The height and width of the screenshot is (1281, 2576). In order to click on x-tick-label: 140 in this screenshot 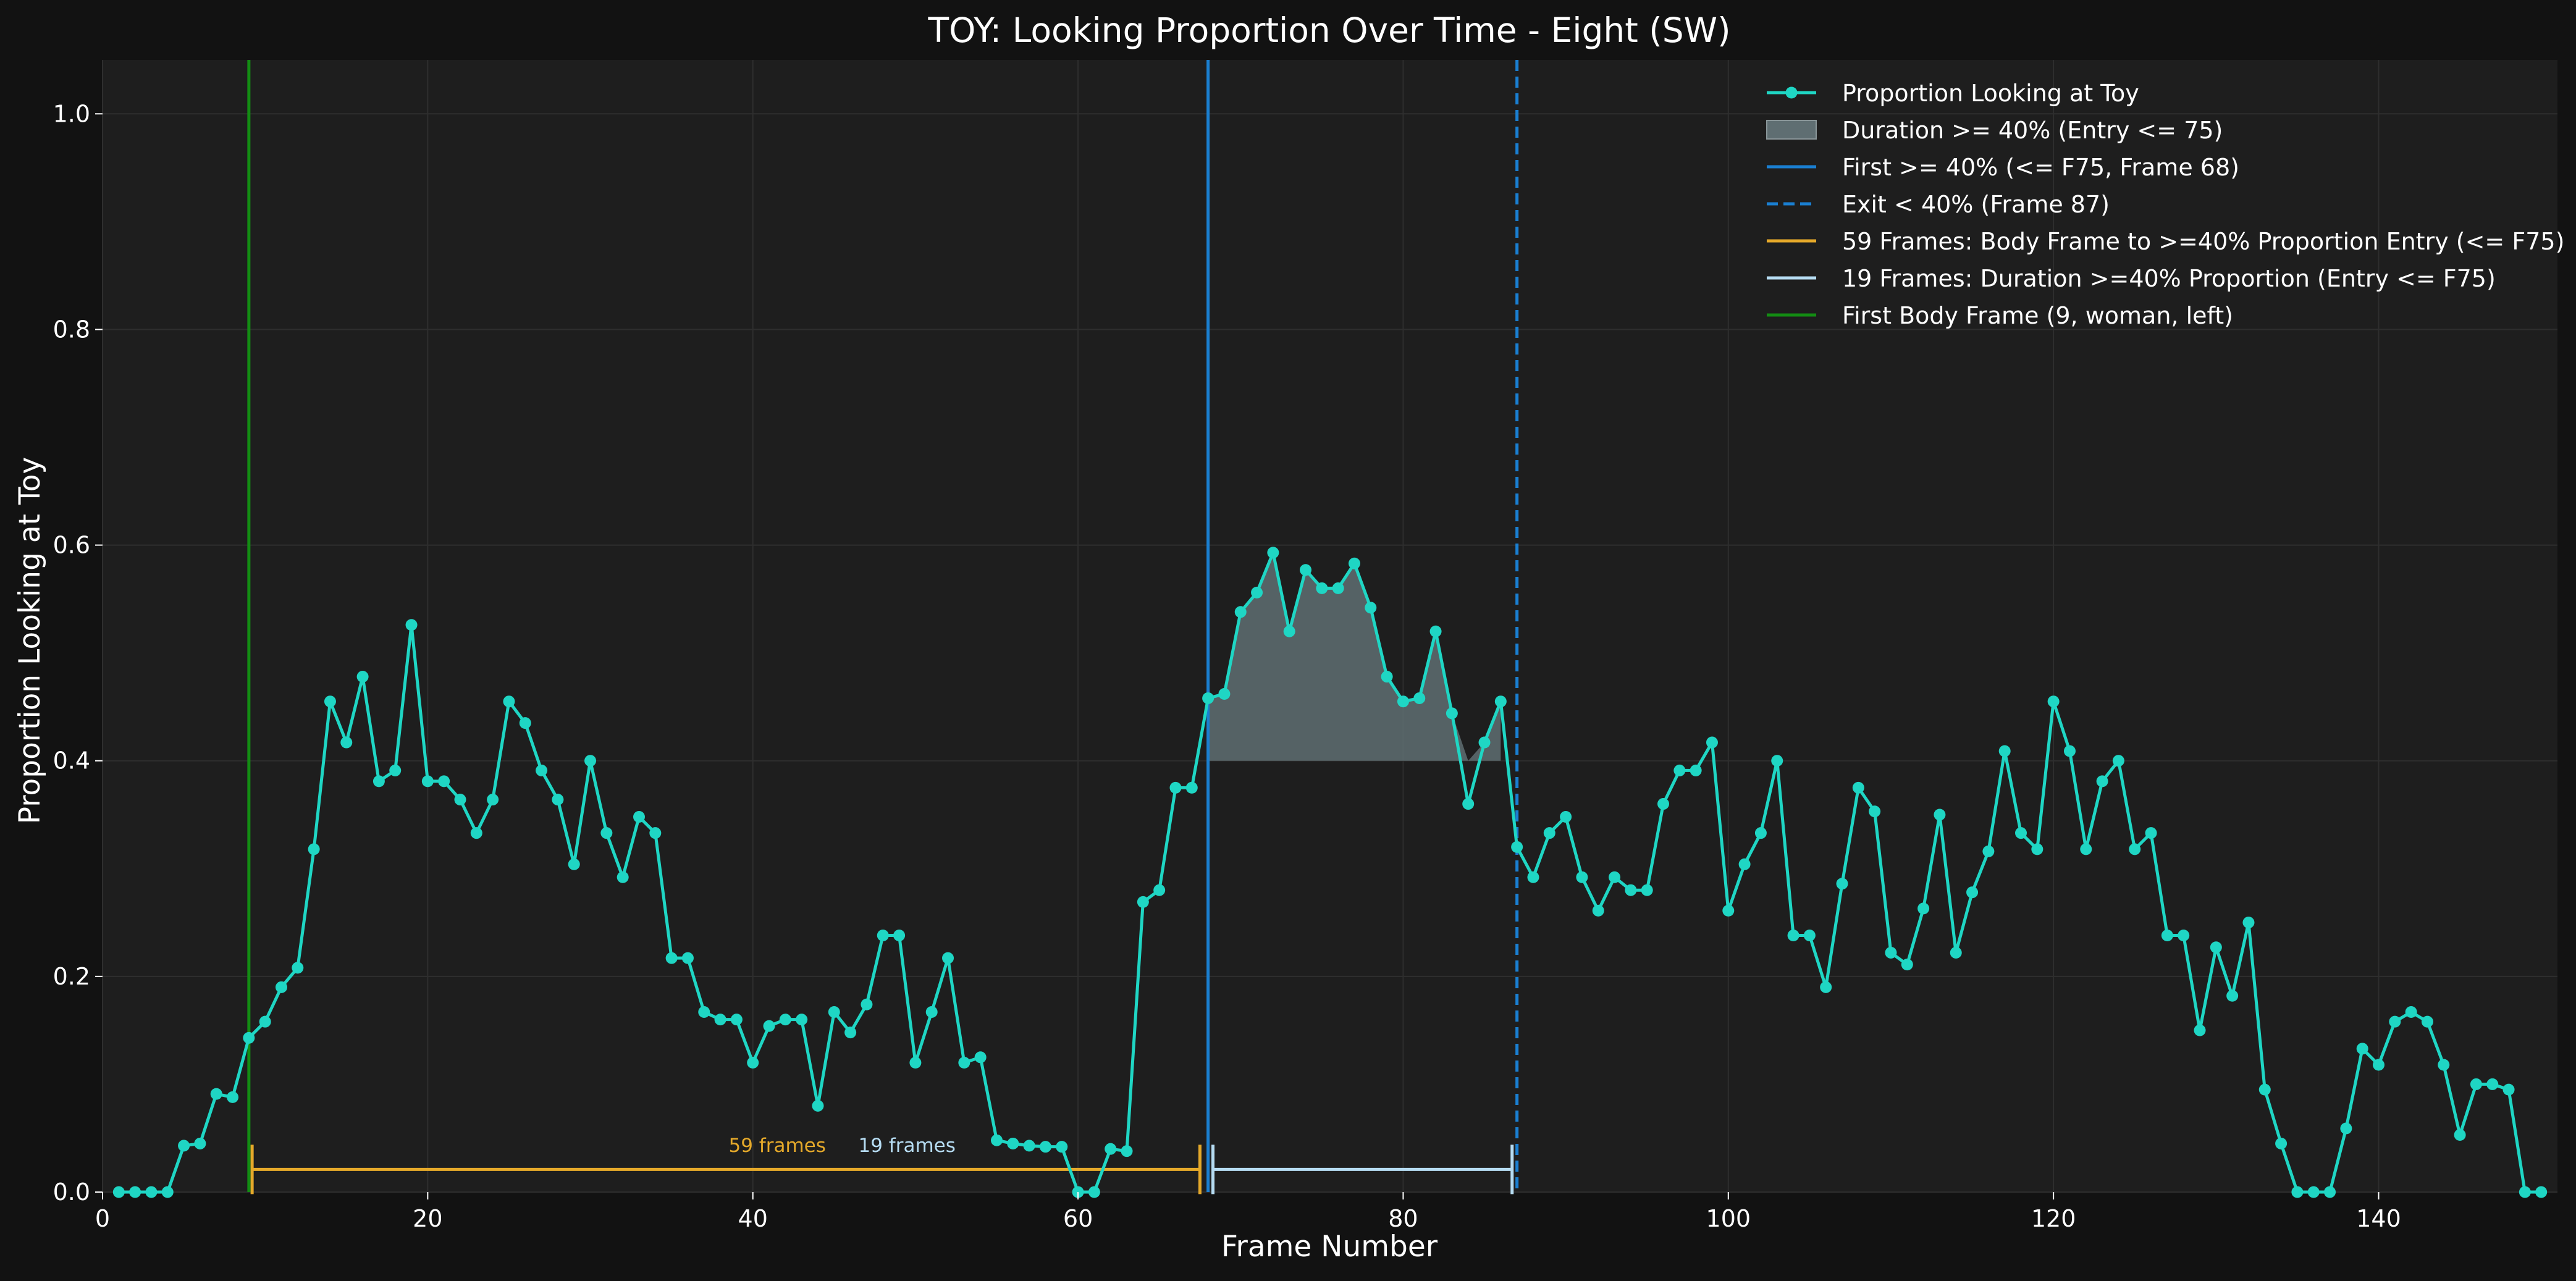, I will do `click(2378, 1218)`.